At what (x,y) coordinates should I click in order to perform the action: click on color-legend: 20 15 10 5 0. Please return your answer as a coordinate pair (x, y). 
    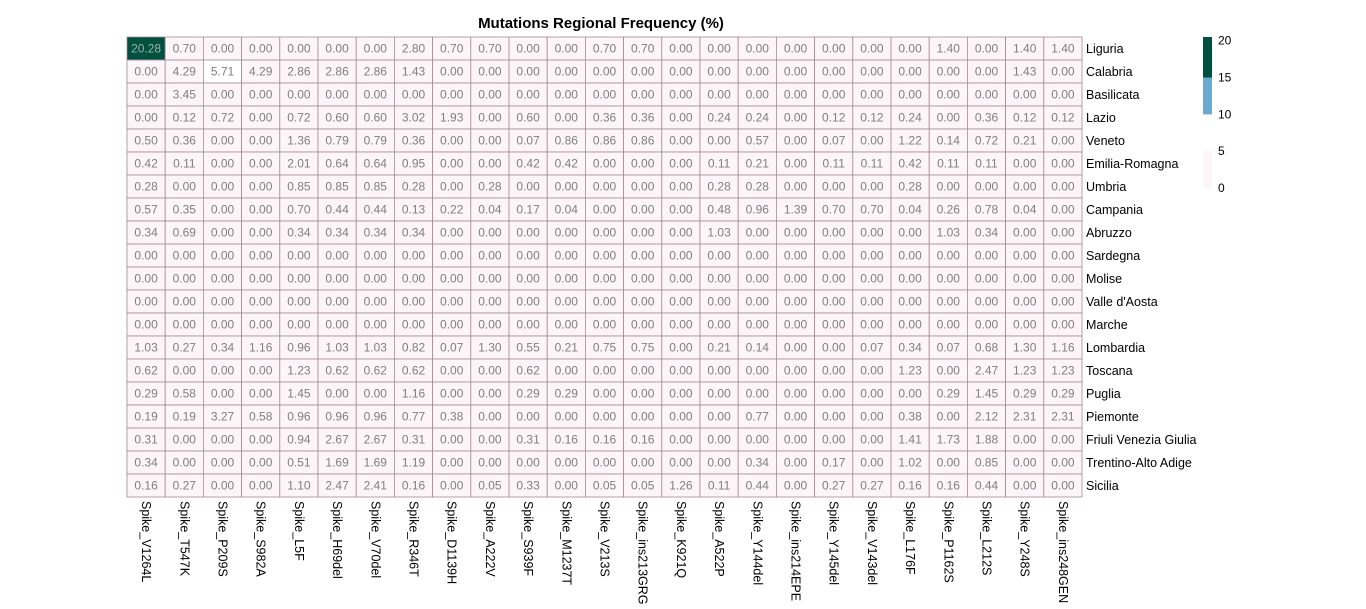
    Looking at the image, I should click on (1217, 114).